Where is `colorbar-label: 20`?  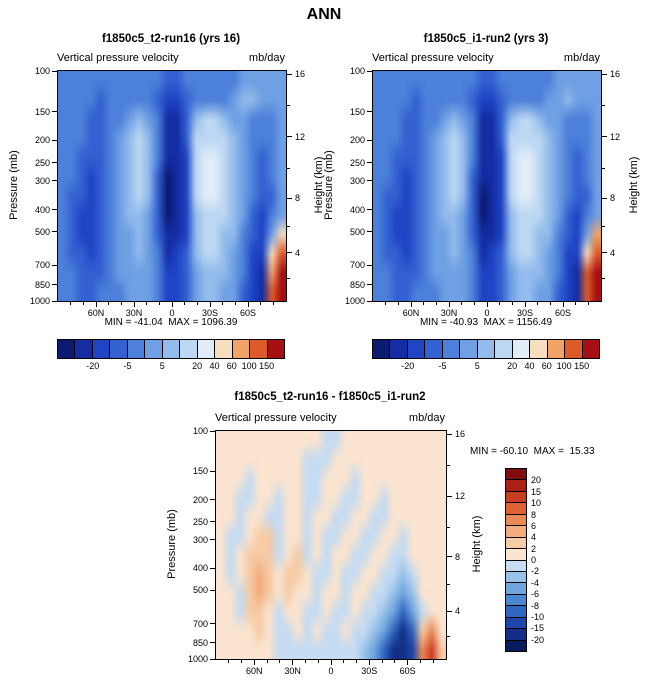 colorbar-label: 20 is located at coordinates (197, 366).